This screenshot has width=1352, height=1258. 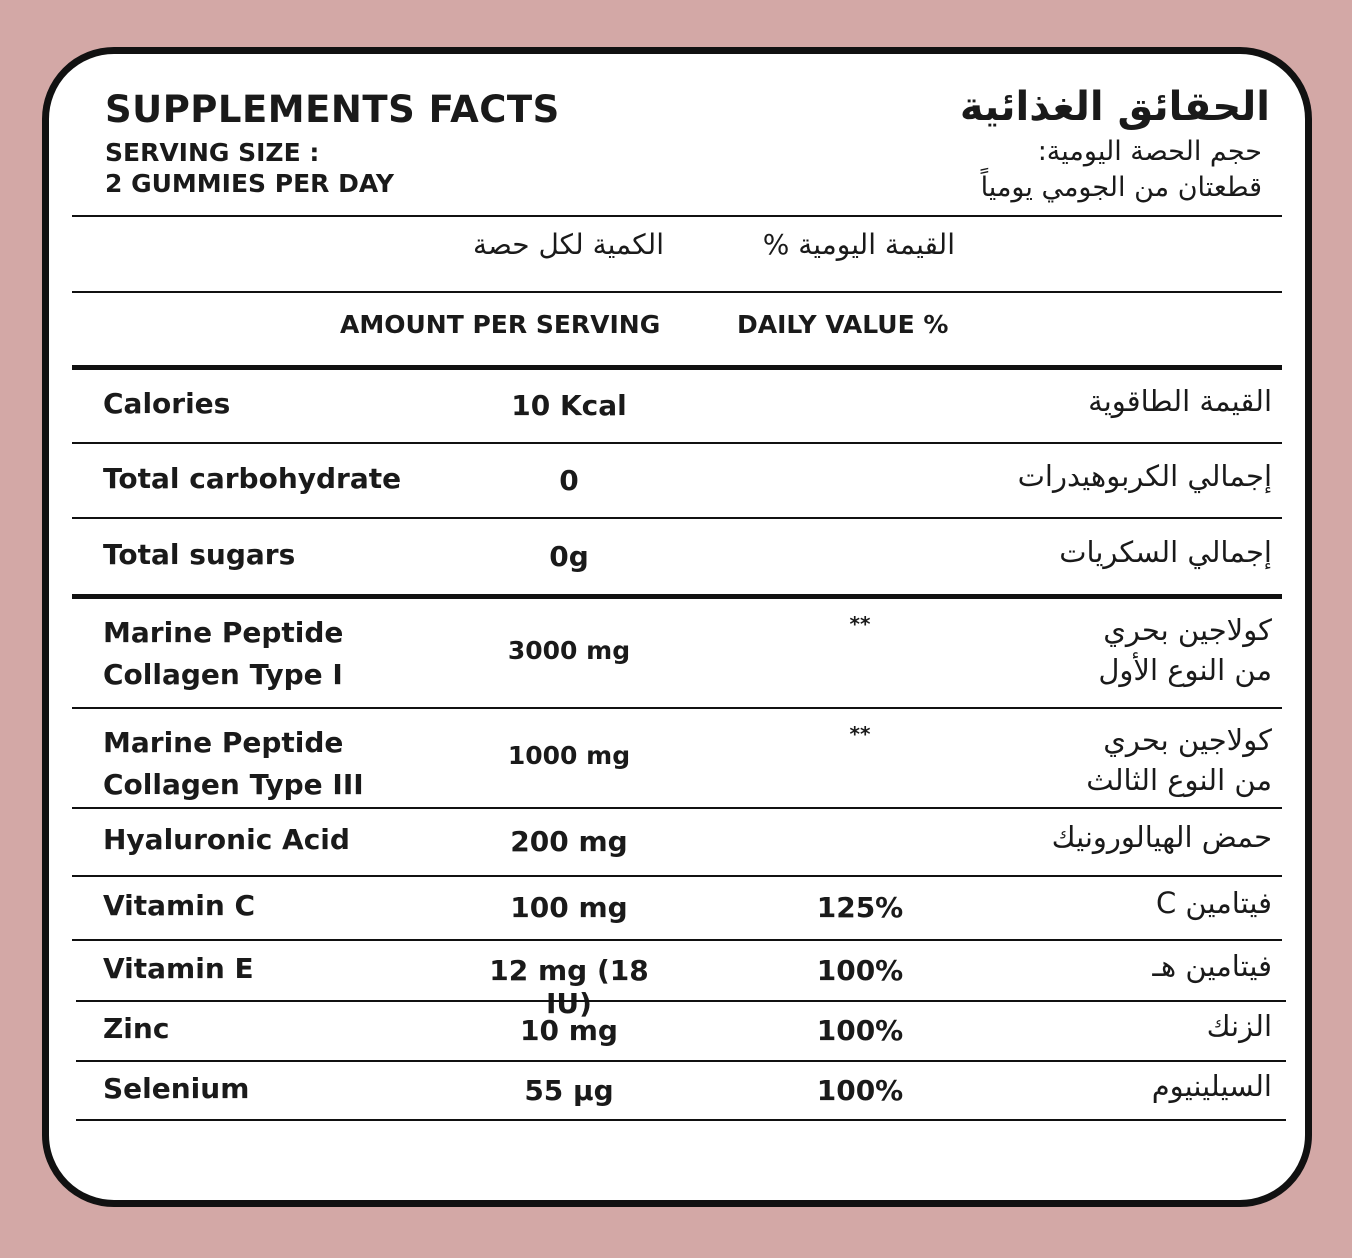 I want to click on nutrient-amount: 3000 mg, so click(x=569, y=650).